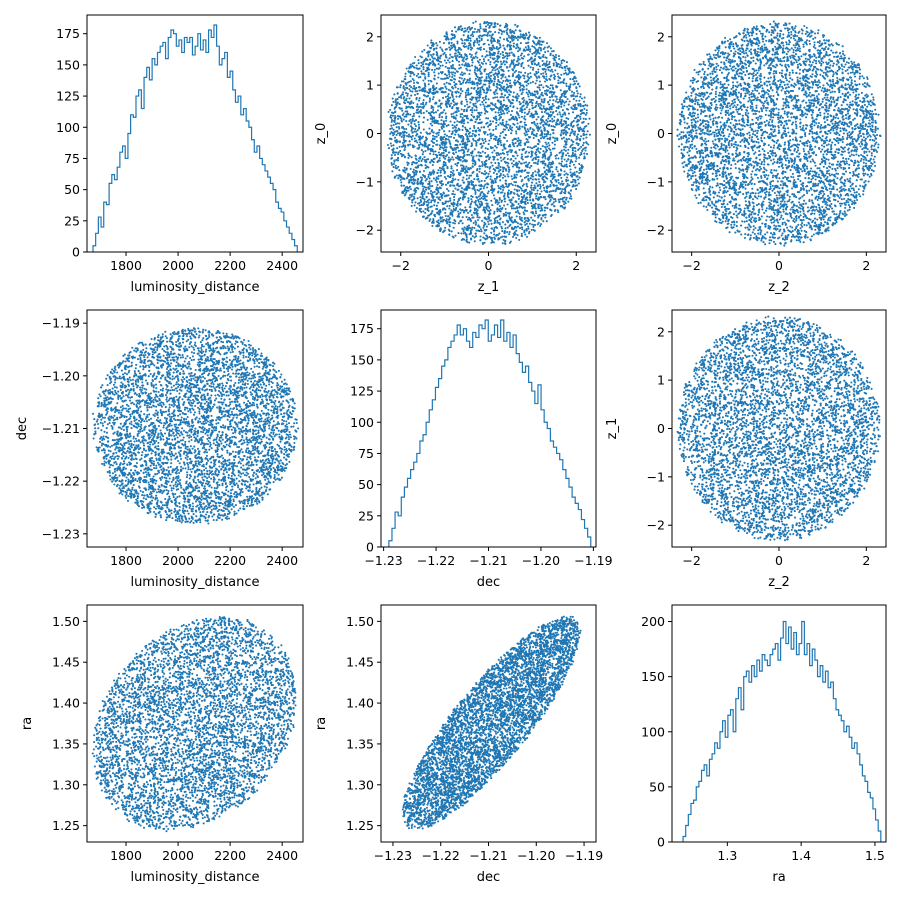 Image resolution: width=900 pixels, height=900 pixels. Describe the element at coordinates (488, 133) in the screenshot. I see `scatter-points-p01` at that location.